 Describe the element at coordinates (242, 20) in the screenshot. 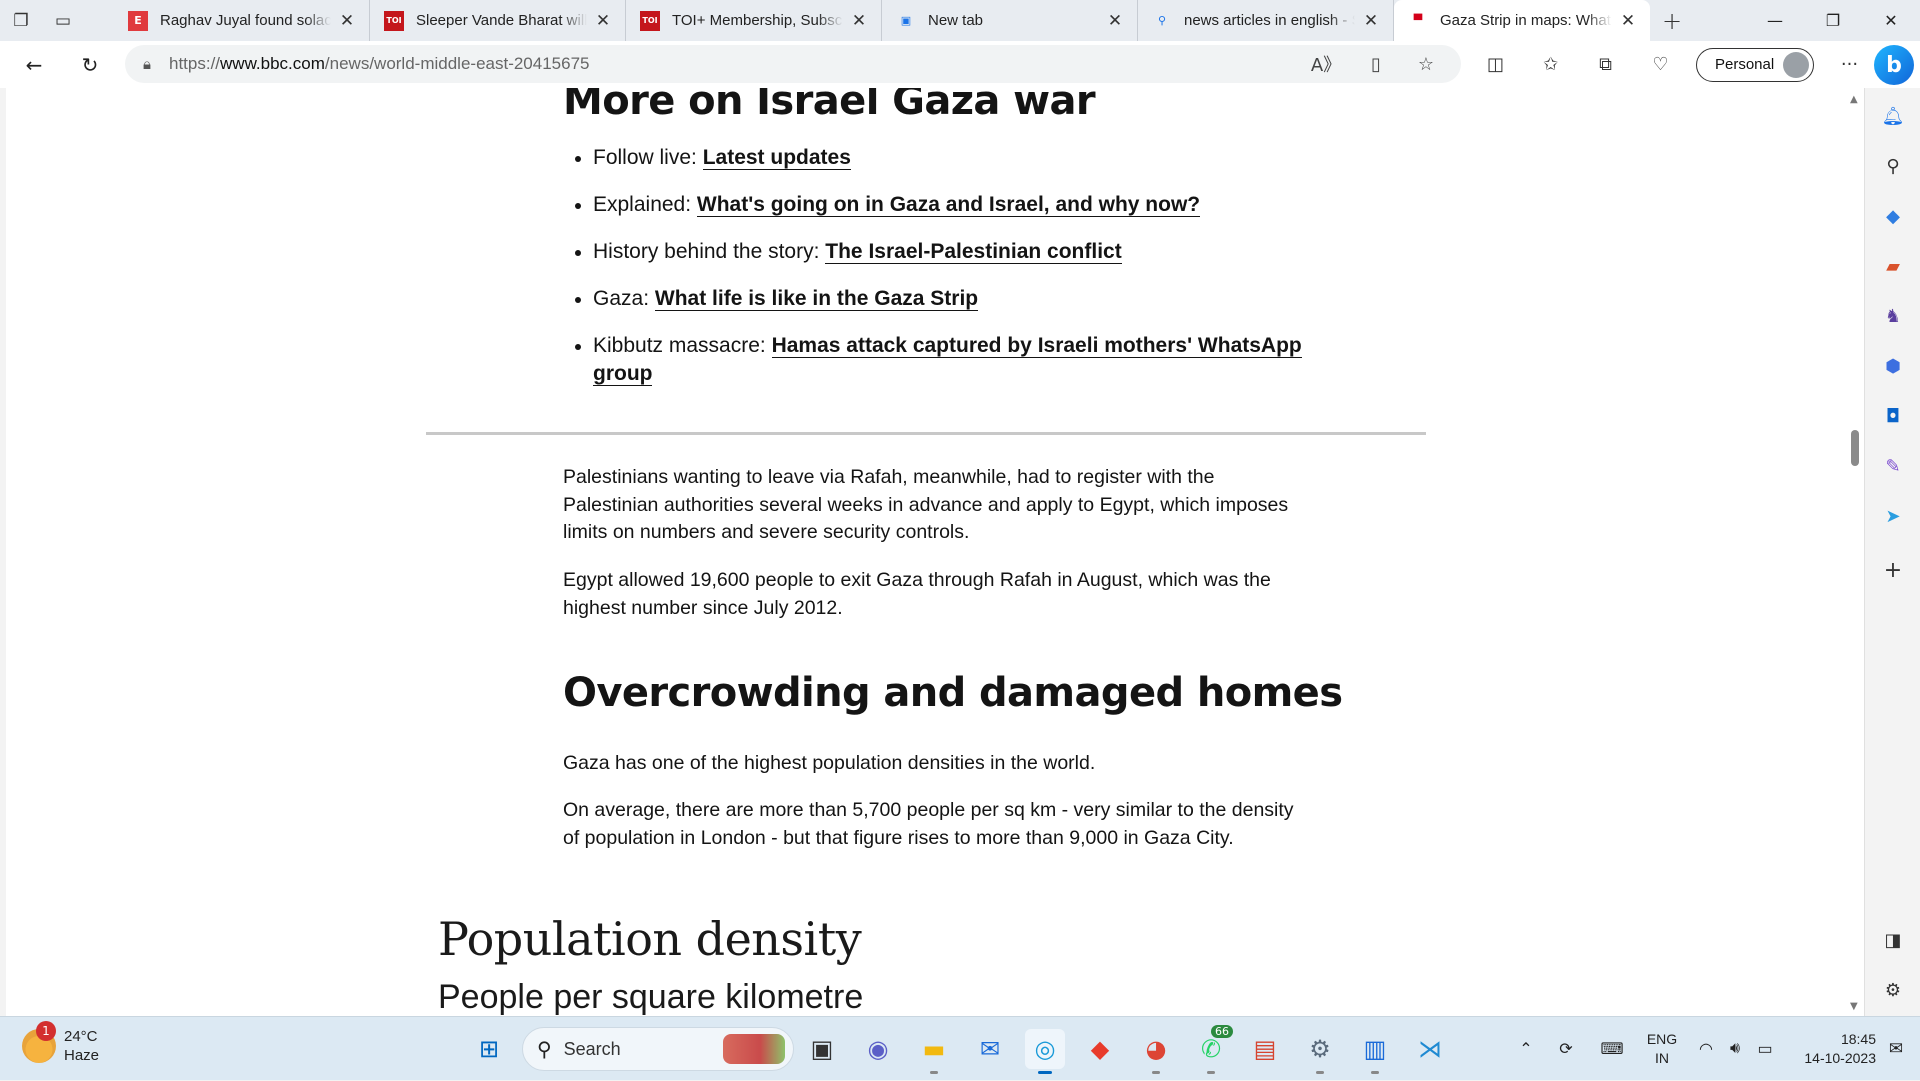

I see `browser-tab: E Raghav Juyal found solace ✕` at that location.